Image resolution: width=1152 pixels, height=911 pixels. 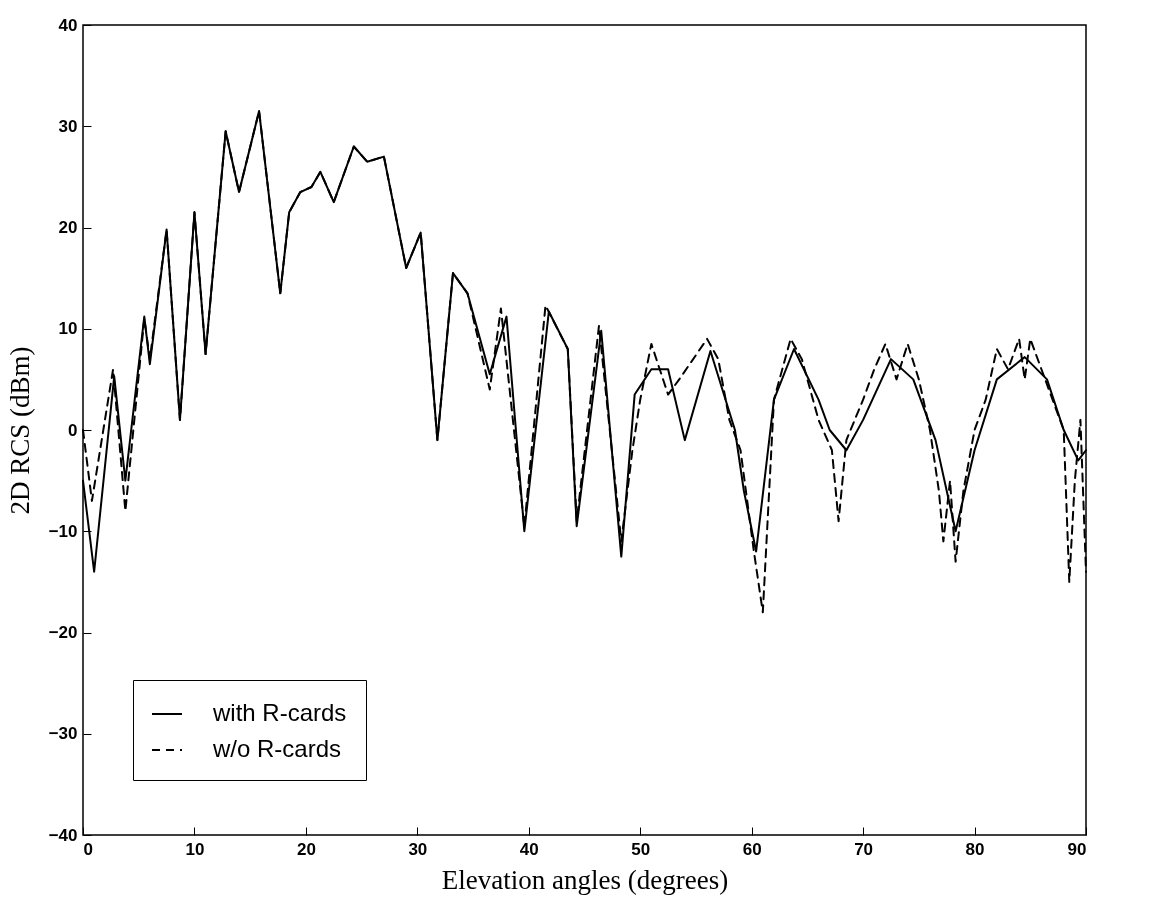 I want to click on y-tick-label: 30, so click(x=68, y=126).